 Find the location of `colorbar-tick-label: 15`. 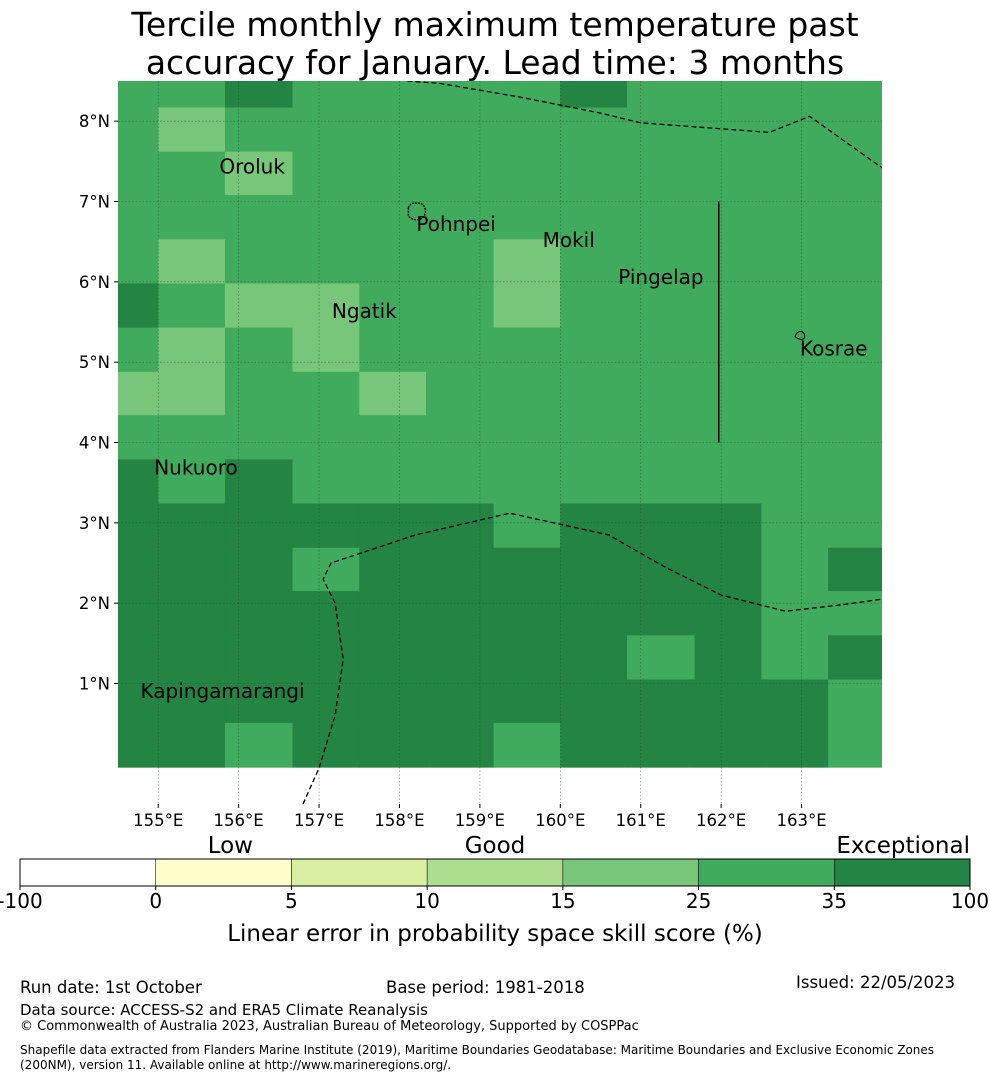

colorbar-tick-label: 15 is located at coordinates (562, 901).